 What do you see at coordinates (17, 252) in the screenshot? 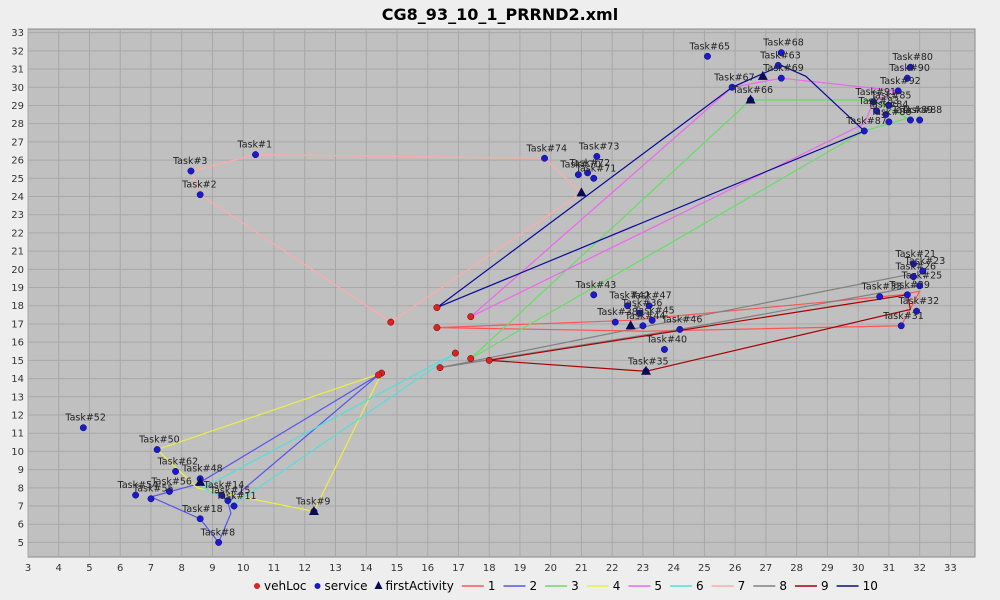
I see `y-tick-label: 21` at bounding box center [17, 252].